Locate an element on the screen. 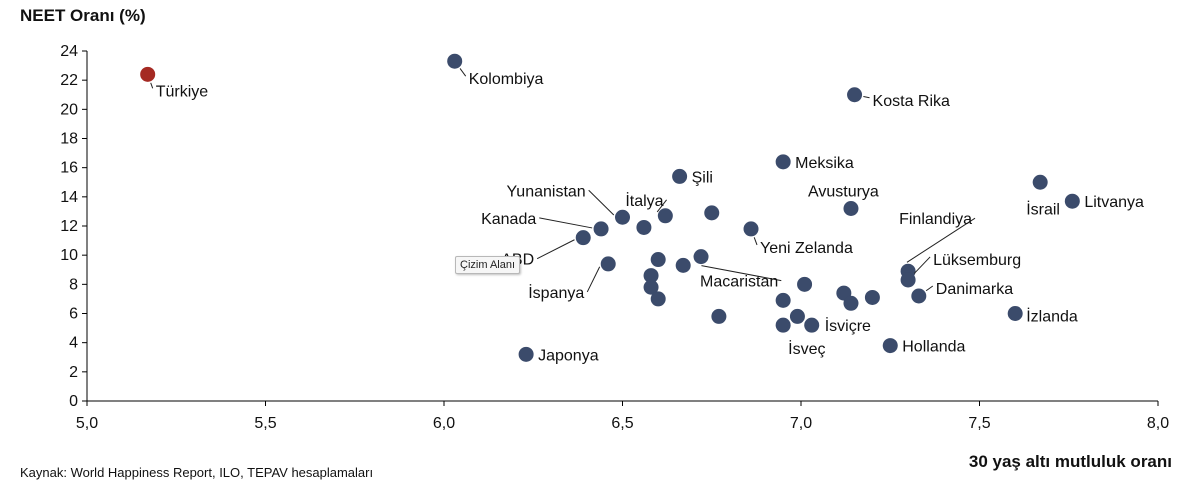 This screenshot has width=1200, height=488. point-label: İsveç is located at coordinates (806, 348).